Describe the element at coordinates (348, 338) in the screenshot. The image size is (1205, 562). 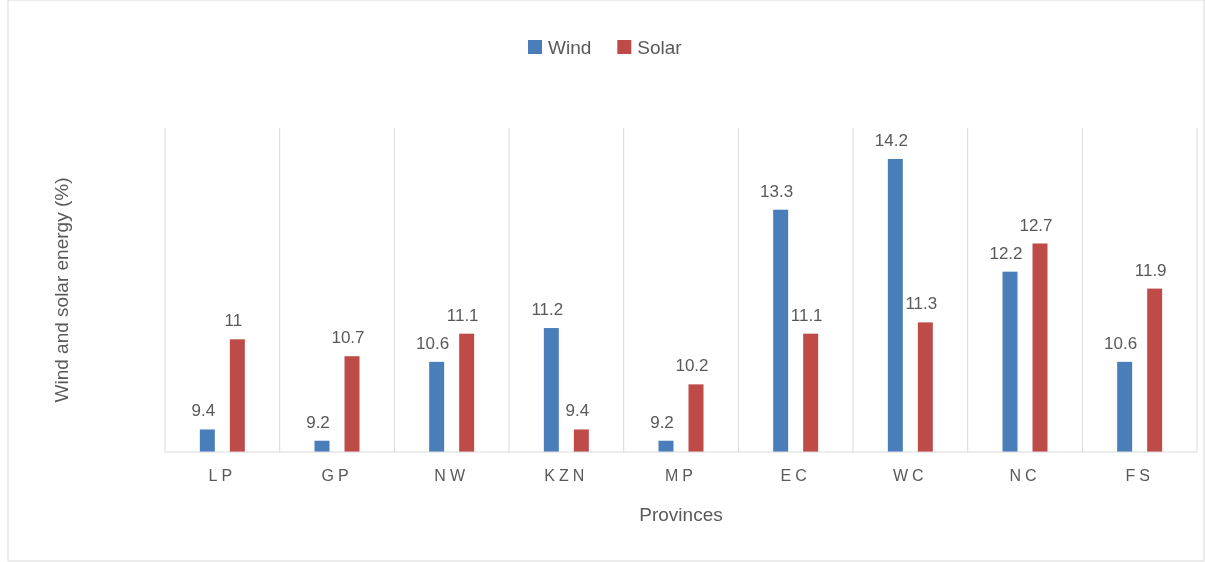
I see `data-label: 10.7` at that location.